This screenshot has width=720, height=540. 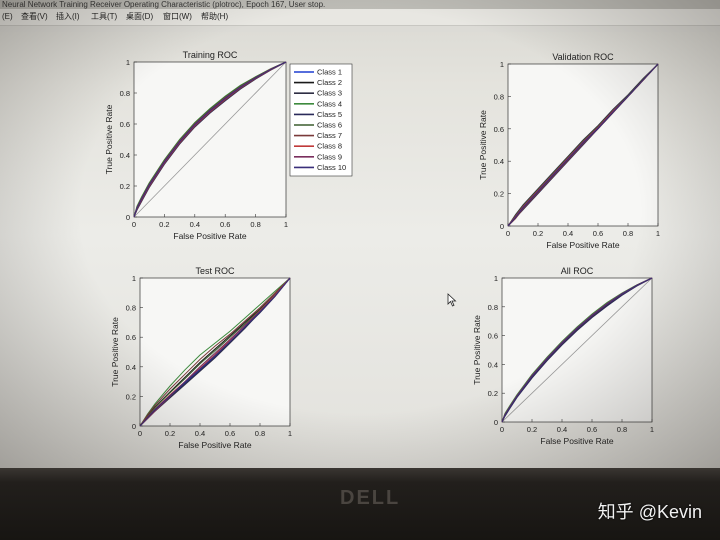 What do you see at coordinates (329, 114) in the screenshot?
I see `legend-entry: Class 5` at bounding box center [329, 114].